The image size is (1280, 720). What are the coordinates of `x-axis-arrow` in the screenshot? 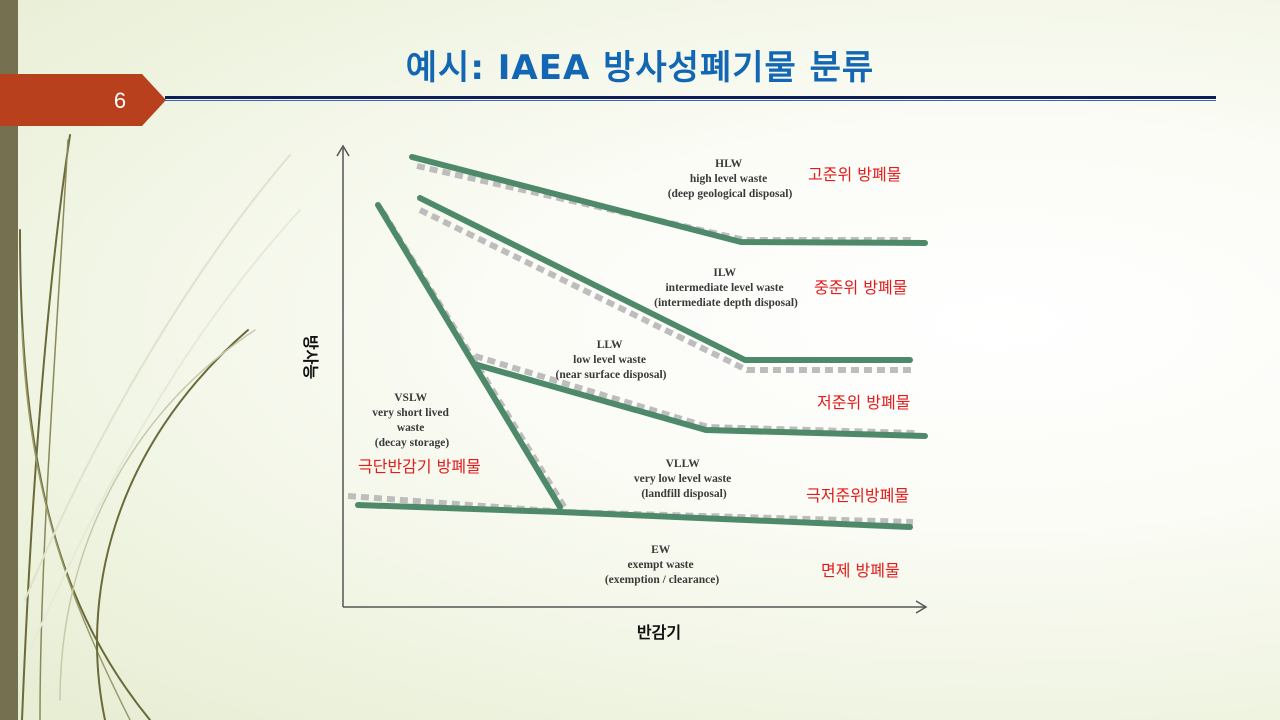 It's located at (921, 607).